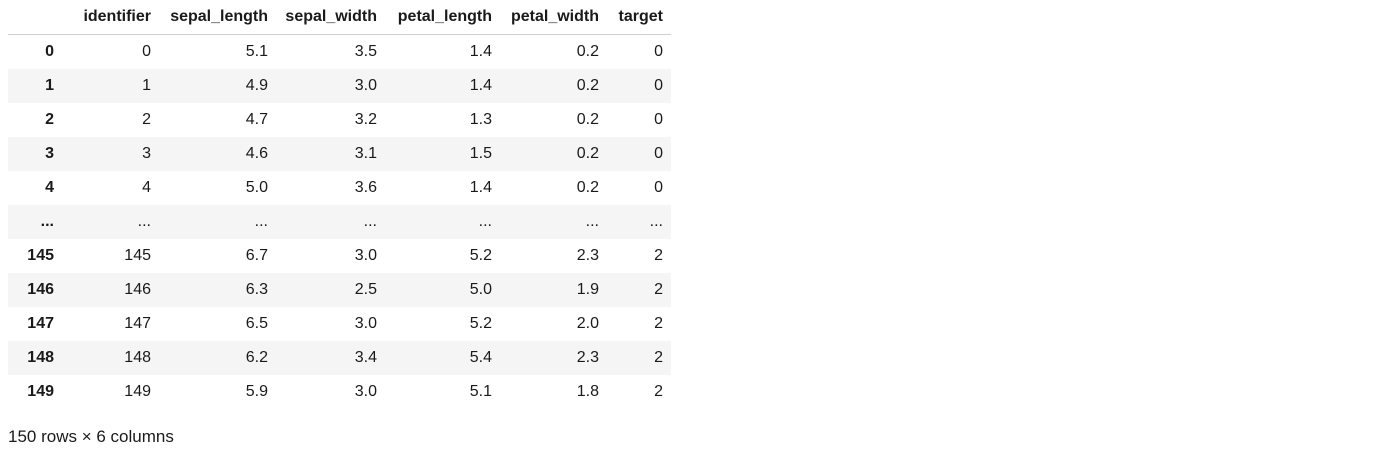 This screenshot has height=460, width=1400. Describe the element at coordinates (40, 391) in the screenshot. I see `row-index: 149` at that location.